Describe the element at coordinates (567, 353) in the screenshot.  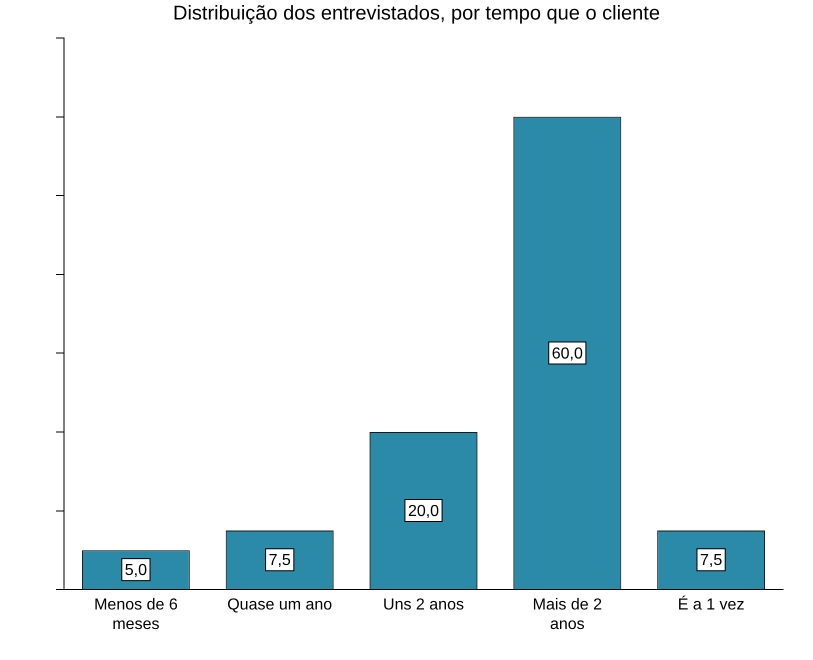
I see `data-label: 60,0` at that location.